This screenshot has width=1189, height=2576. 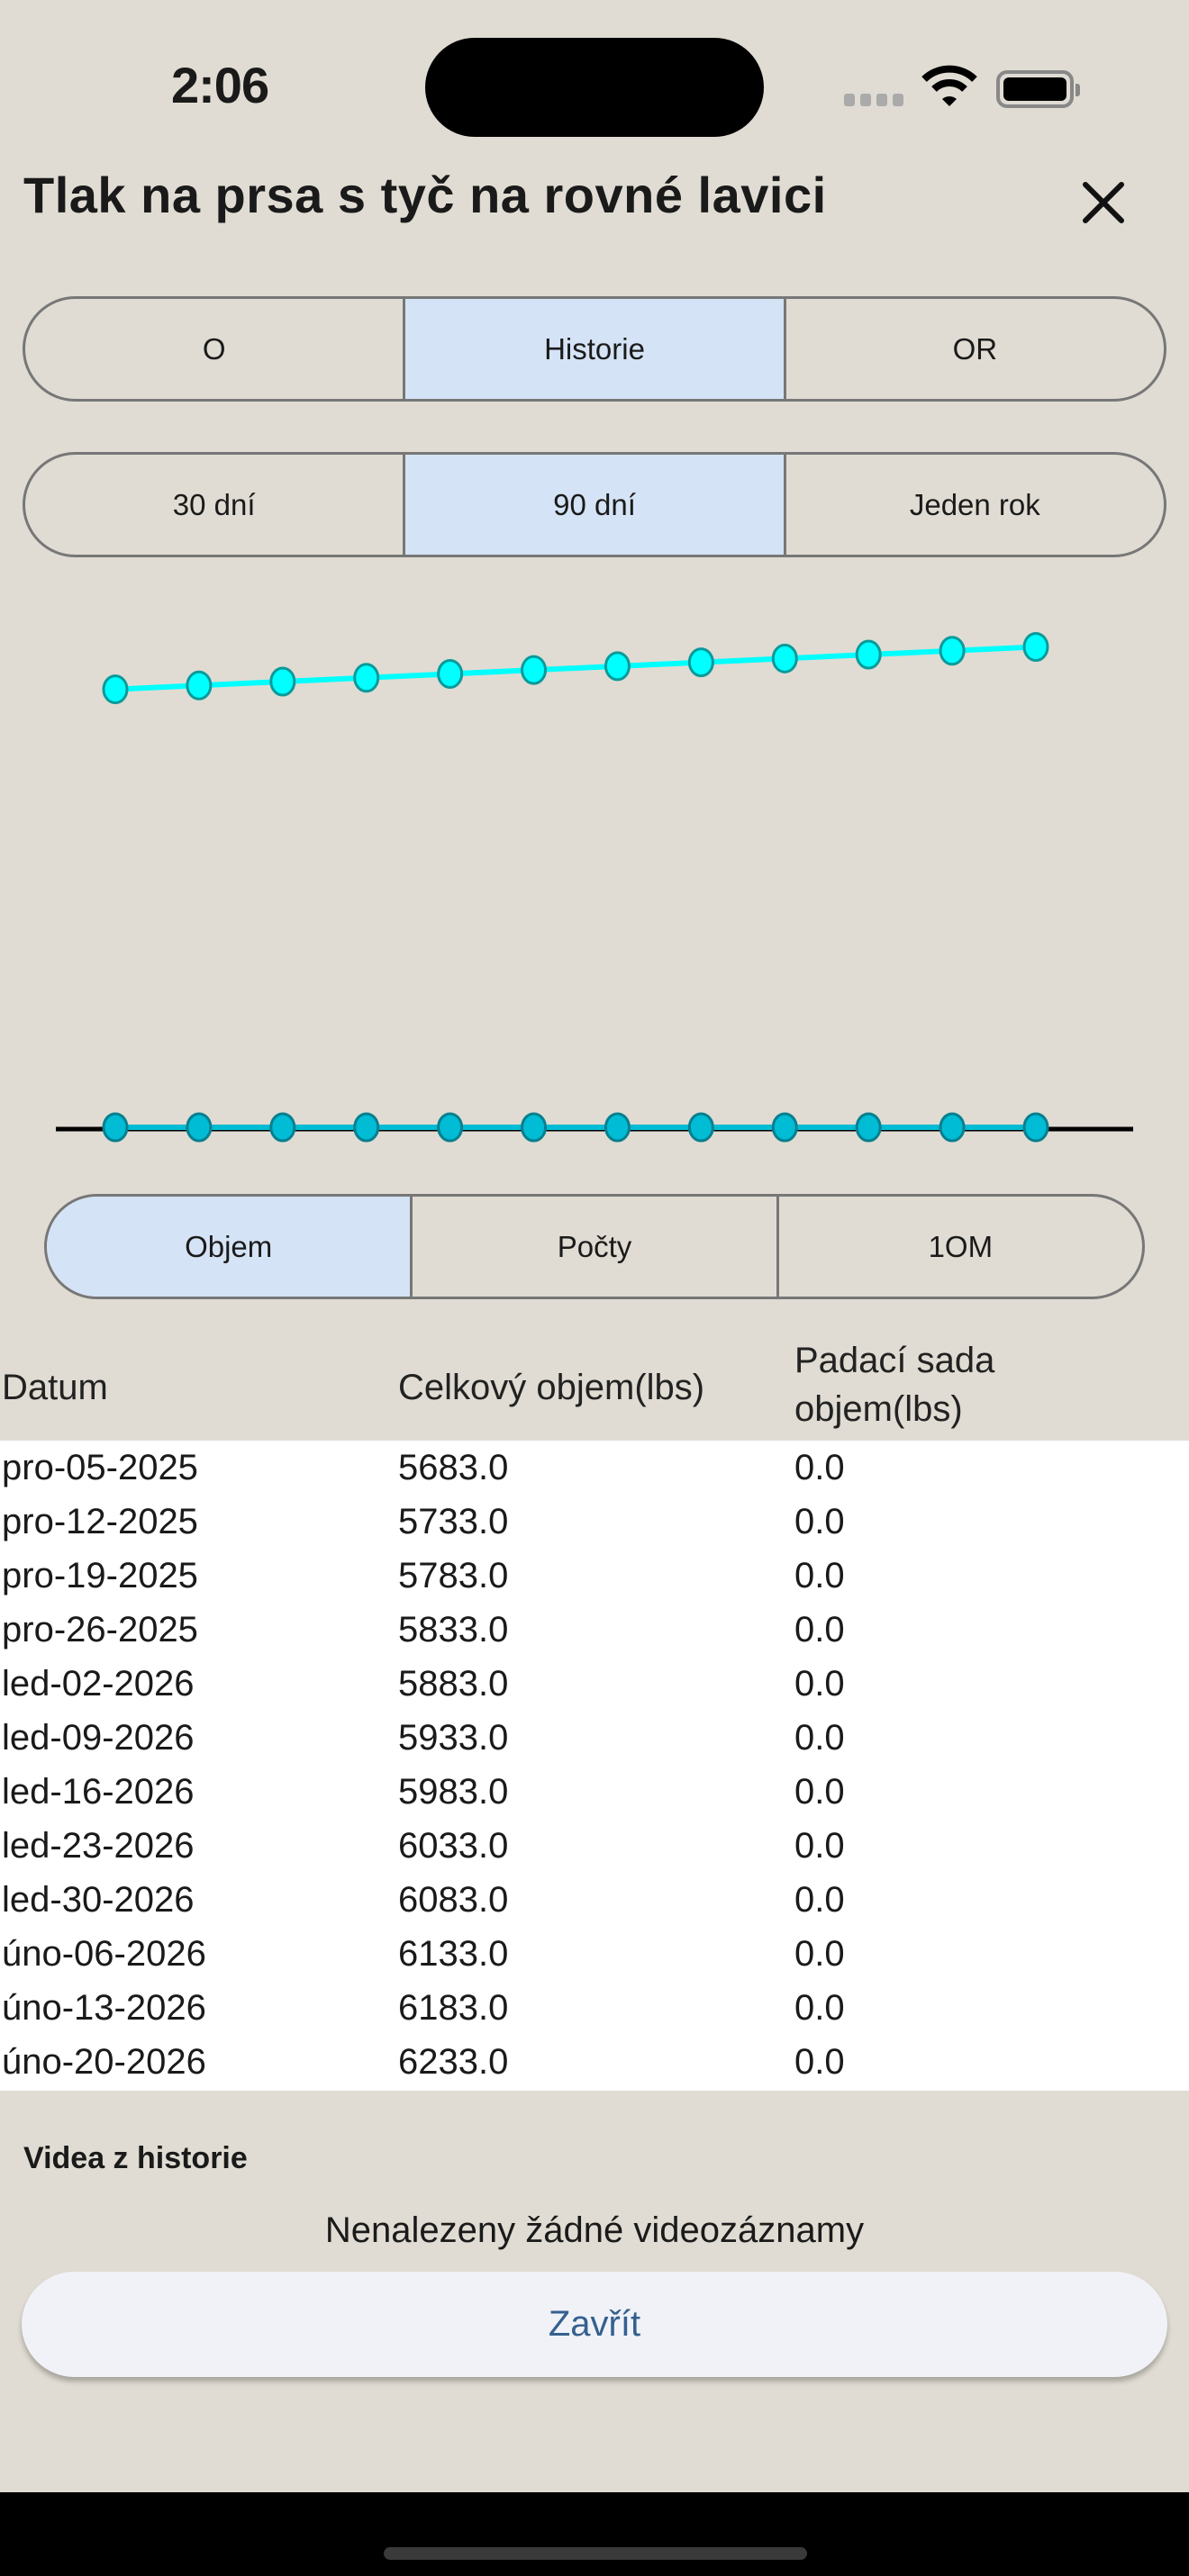 What do you see at coordinates (454, 1521) in the screenshot?
I see `cell-total-volume: 5733.0` at bounding box center [454, 1521].